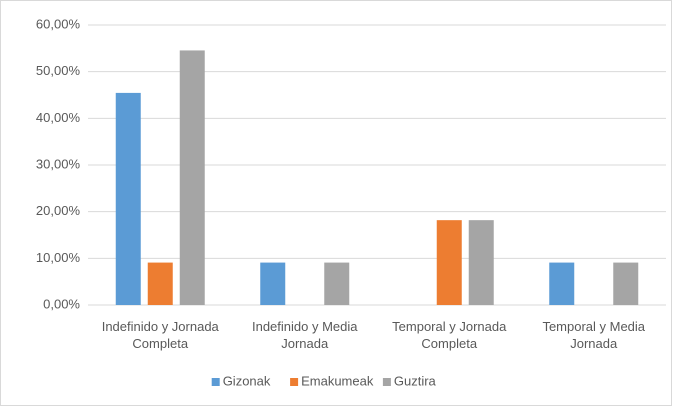 The height and width of the screenshot is (406, 673). What do you see at coordinates (58, 210) in the screenshot?
I see `y-tick-label: 20,00%` at bounding box center [58, 210].